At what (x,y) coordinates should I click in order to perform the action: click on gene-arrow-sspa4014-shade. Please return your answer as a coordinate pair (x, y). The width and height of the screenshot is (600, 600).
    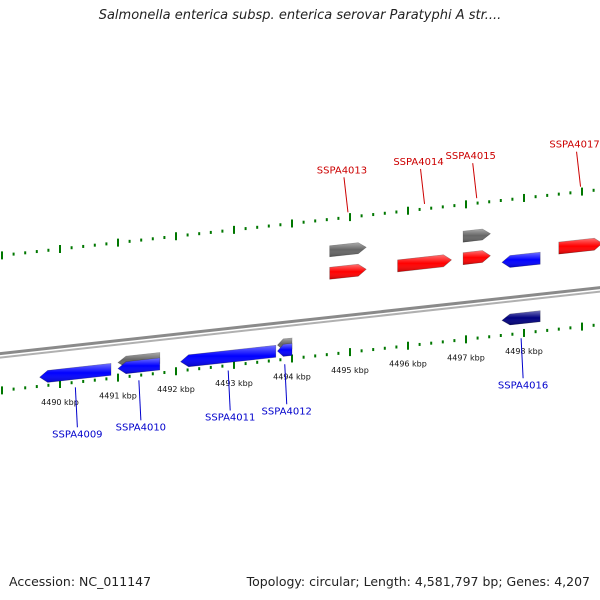
    Looking at the image, I should click on (424, 263).